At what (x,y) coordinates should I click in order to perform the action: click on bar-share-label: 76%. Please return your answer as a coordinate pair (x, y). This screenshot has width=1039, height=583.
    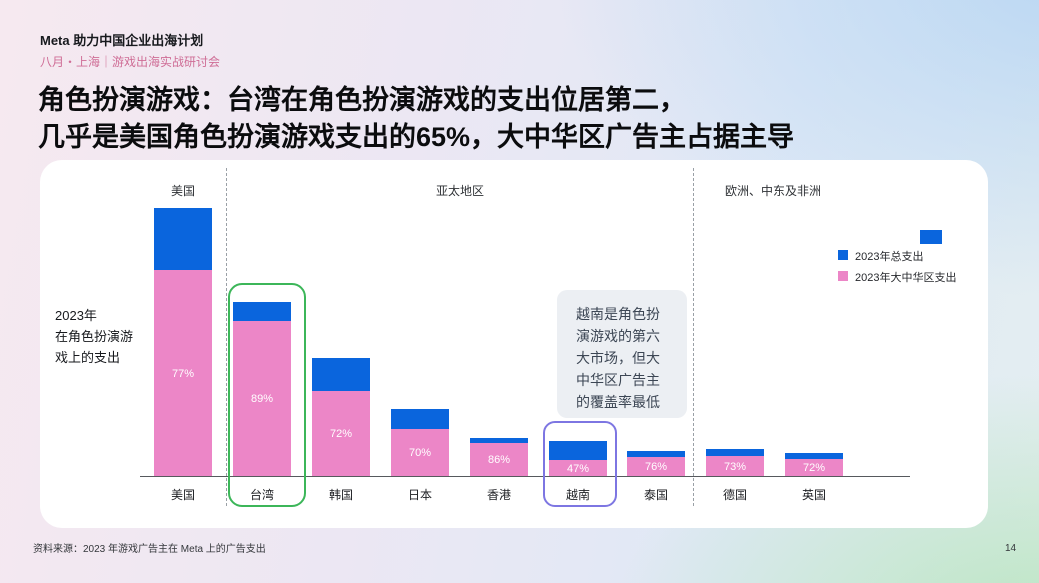
    Looking at the image, I should click on (656, 467).